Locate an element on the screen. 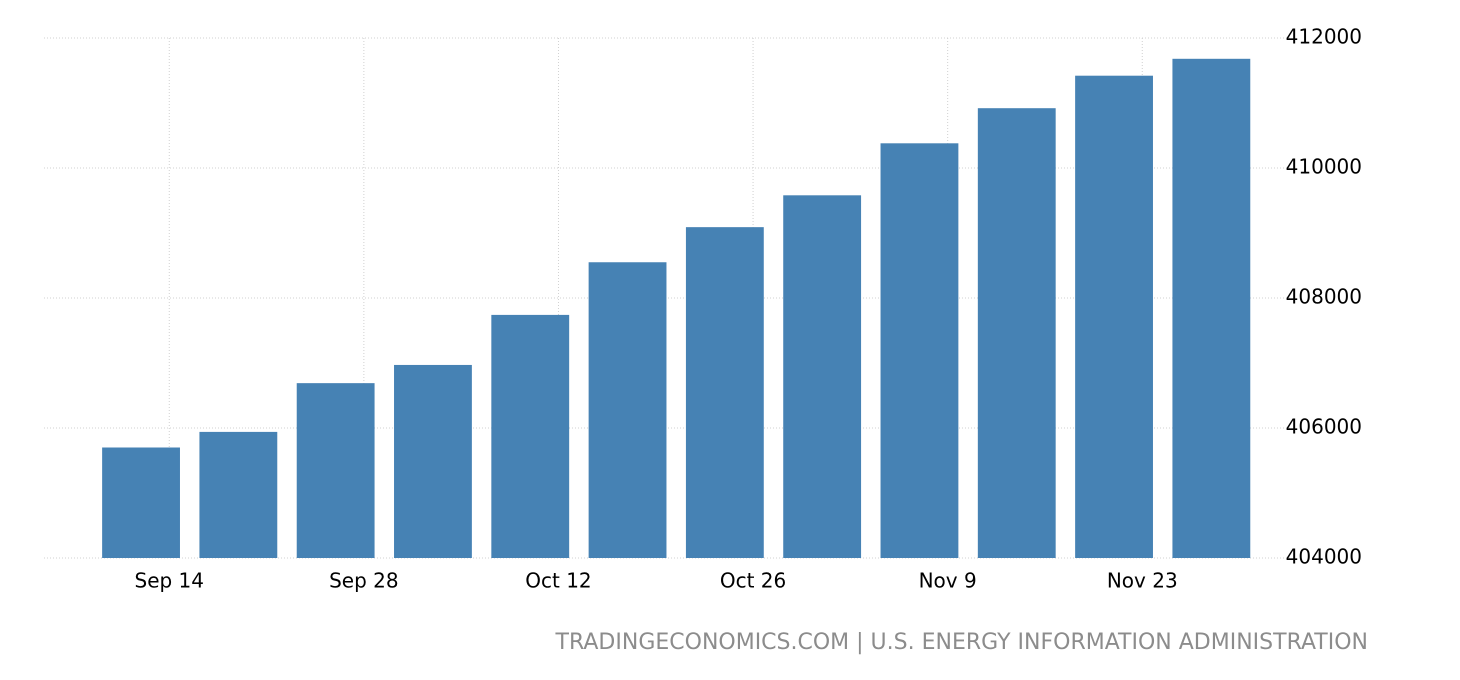  x-tick-label: Sep 28 is located at coordinates (364, 581).